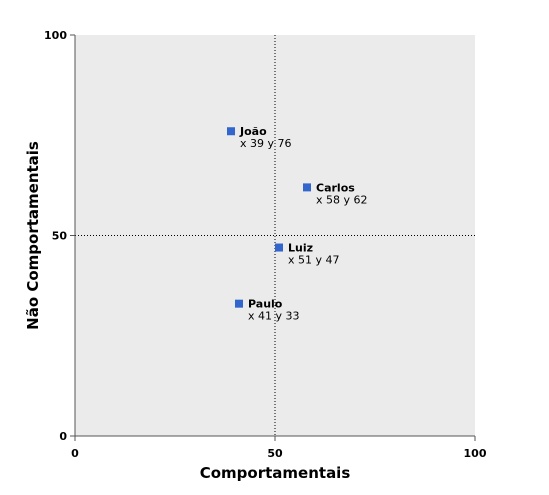  I want to click on point-name-label: João, so click(253, 131).